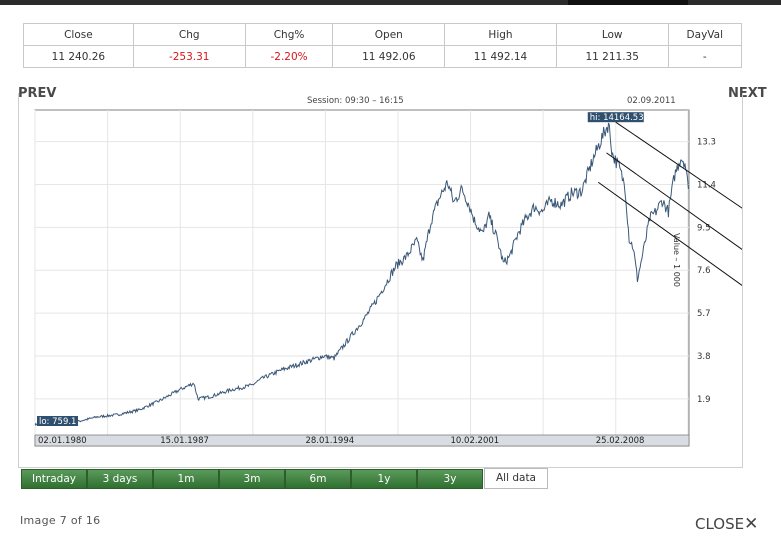 This screenshot has width=781, height=543. I want to click on y-tick-label-0: 1.9, so click(704, 400).